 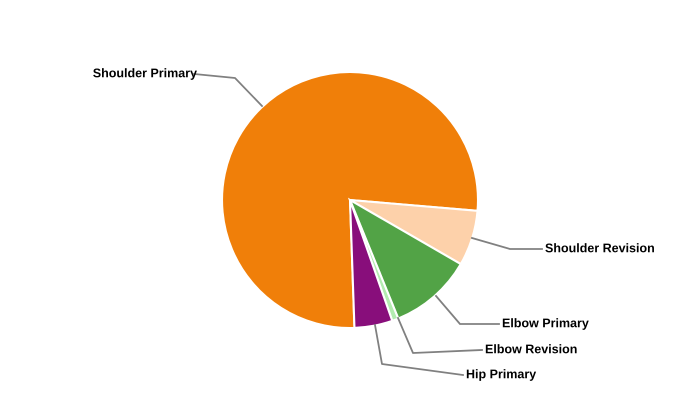 What do you see at coordinates (545, 324) in the screenshot?
I see `slice-label: Elbow Primary` at bounding box center [545, 324].